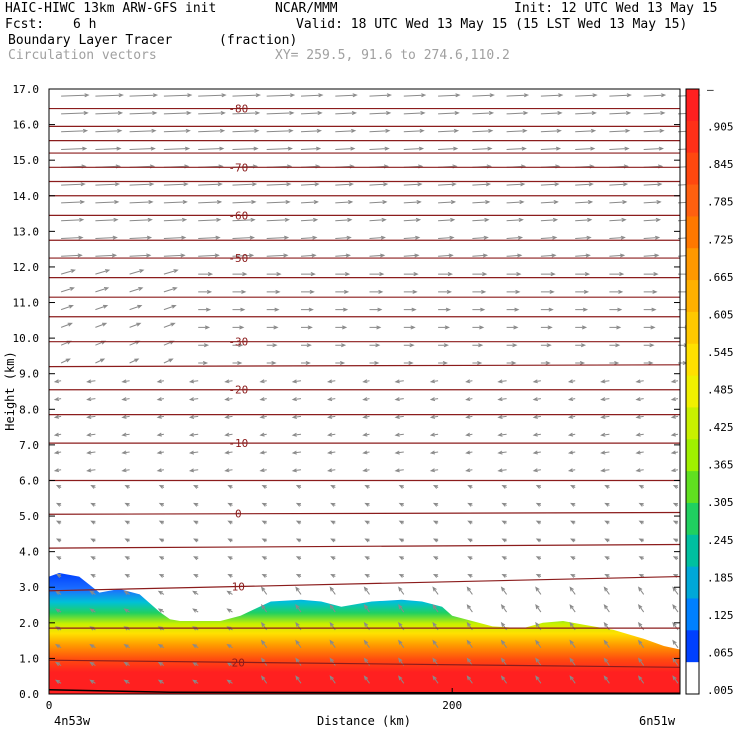 The image size is (740, 740). What do you see at coordinates (238, 167) in the screenshot?
I see `isotherm-label-4: -70` at bounding box center [238, 167].